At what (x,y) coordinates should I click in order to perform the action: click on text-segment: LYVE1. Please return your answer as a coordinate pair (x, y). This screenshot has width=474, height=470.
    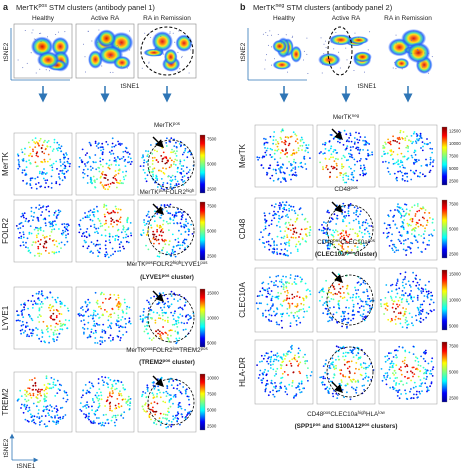
    Looking at the image, I should click on (191, 264).